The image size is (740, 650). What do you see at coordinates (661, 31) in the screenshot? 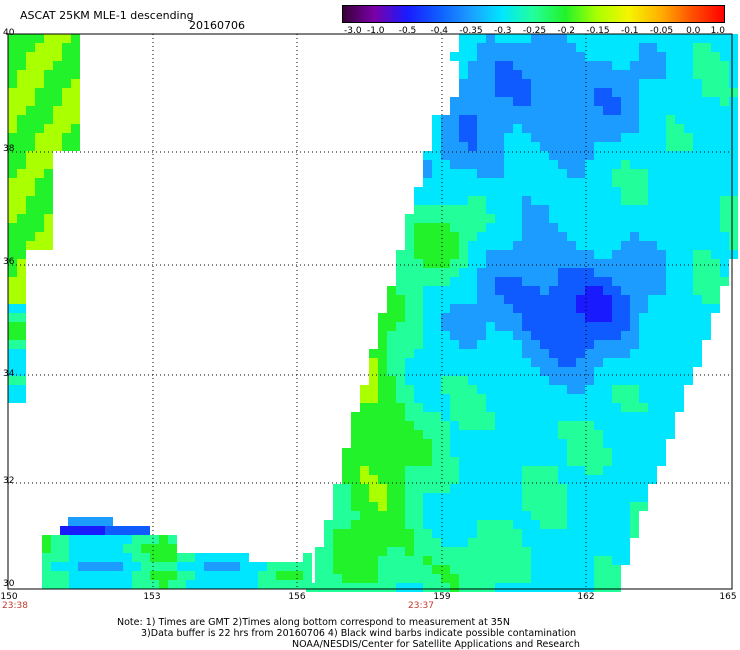
I see `colorbar-tick: -0.05` at bounding box center [661, 31].